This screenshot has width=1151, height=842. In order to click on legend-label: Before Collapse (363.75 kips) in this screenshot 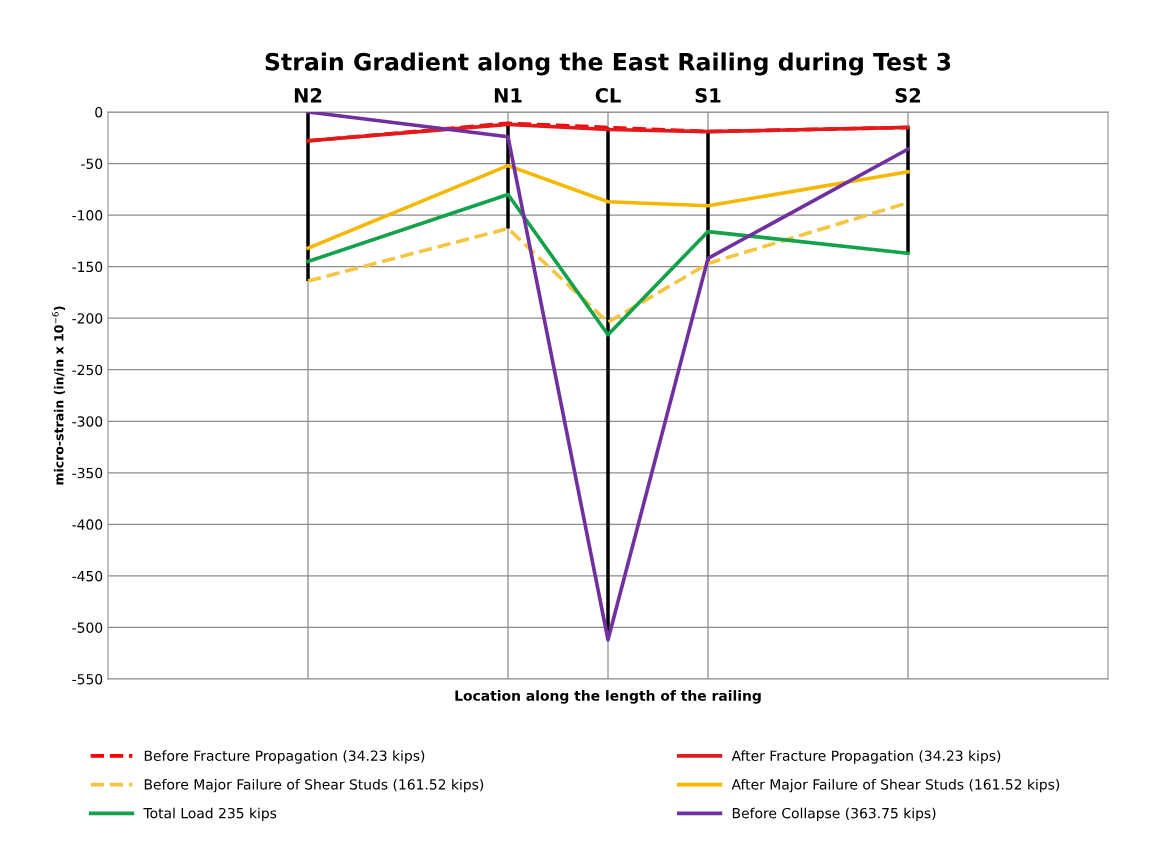, I will do `click(834, 814)`.